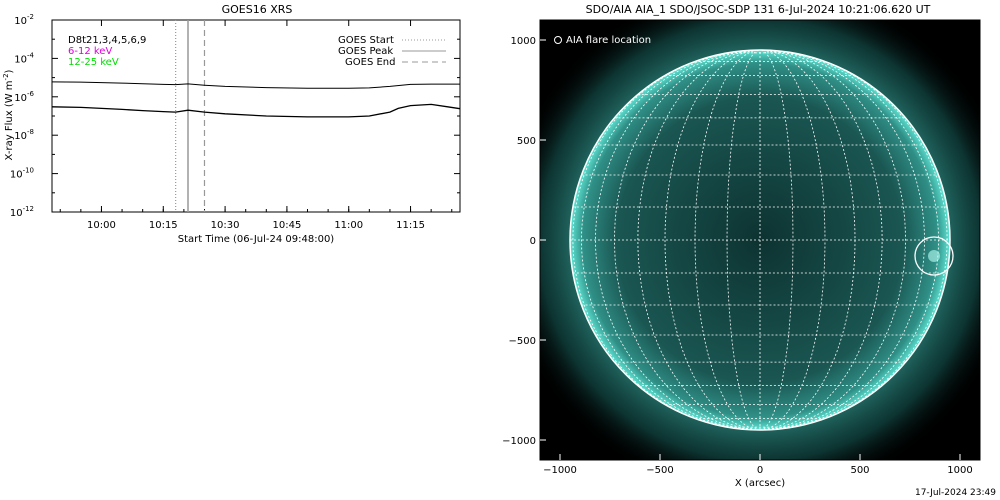 This screenshot has width=1000, height=500. Describe the element at coordinates (30, 17) in the screenshot. I see `goes-y-tick-exp: -2` at that location.